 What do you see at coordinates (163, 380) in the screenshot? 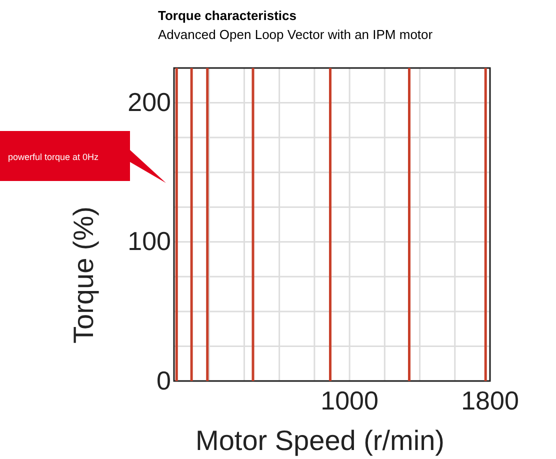
I see `y-tick-label: 0` at bounding box center [163, 380].